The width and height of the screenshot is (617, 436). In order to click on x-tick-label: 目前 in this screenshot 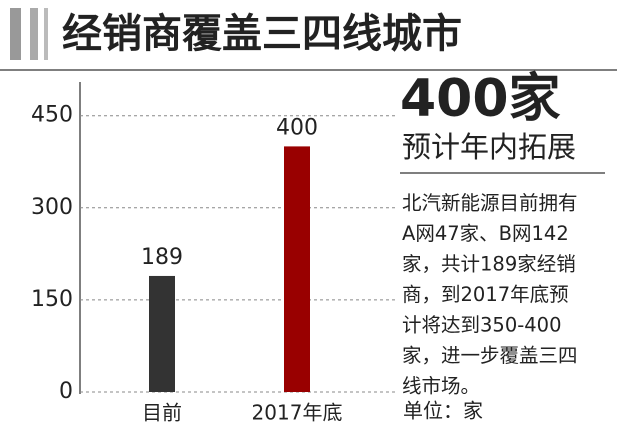, I will do `click(162, 413)`.